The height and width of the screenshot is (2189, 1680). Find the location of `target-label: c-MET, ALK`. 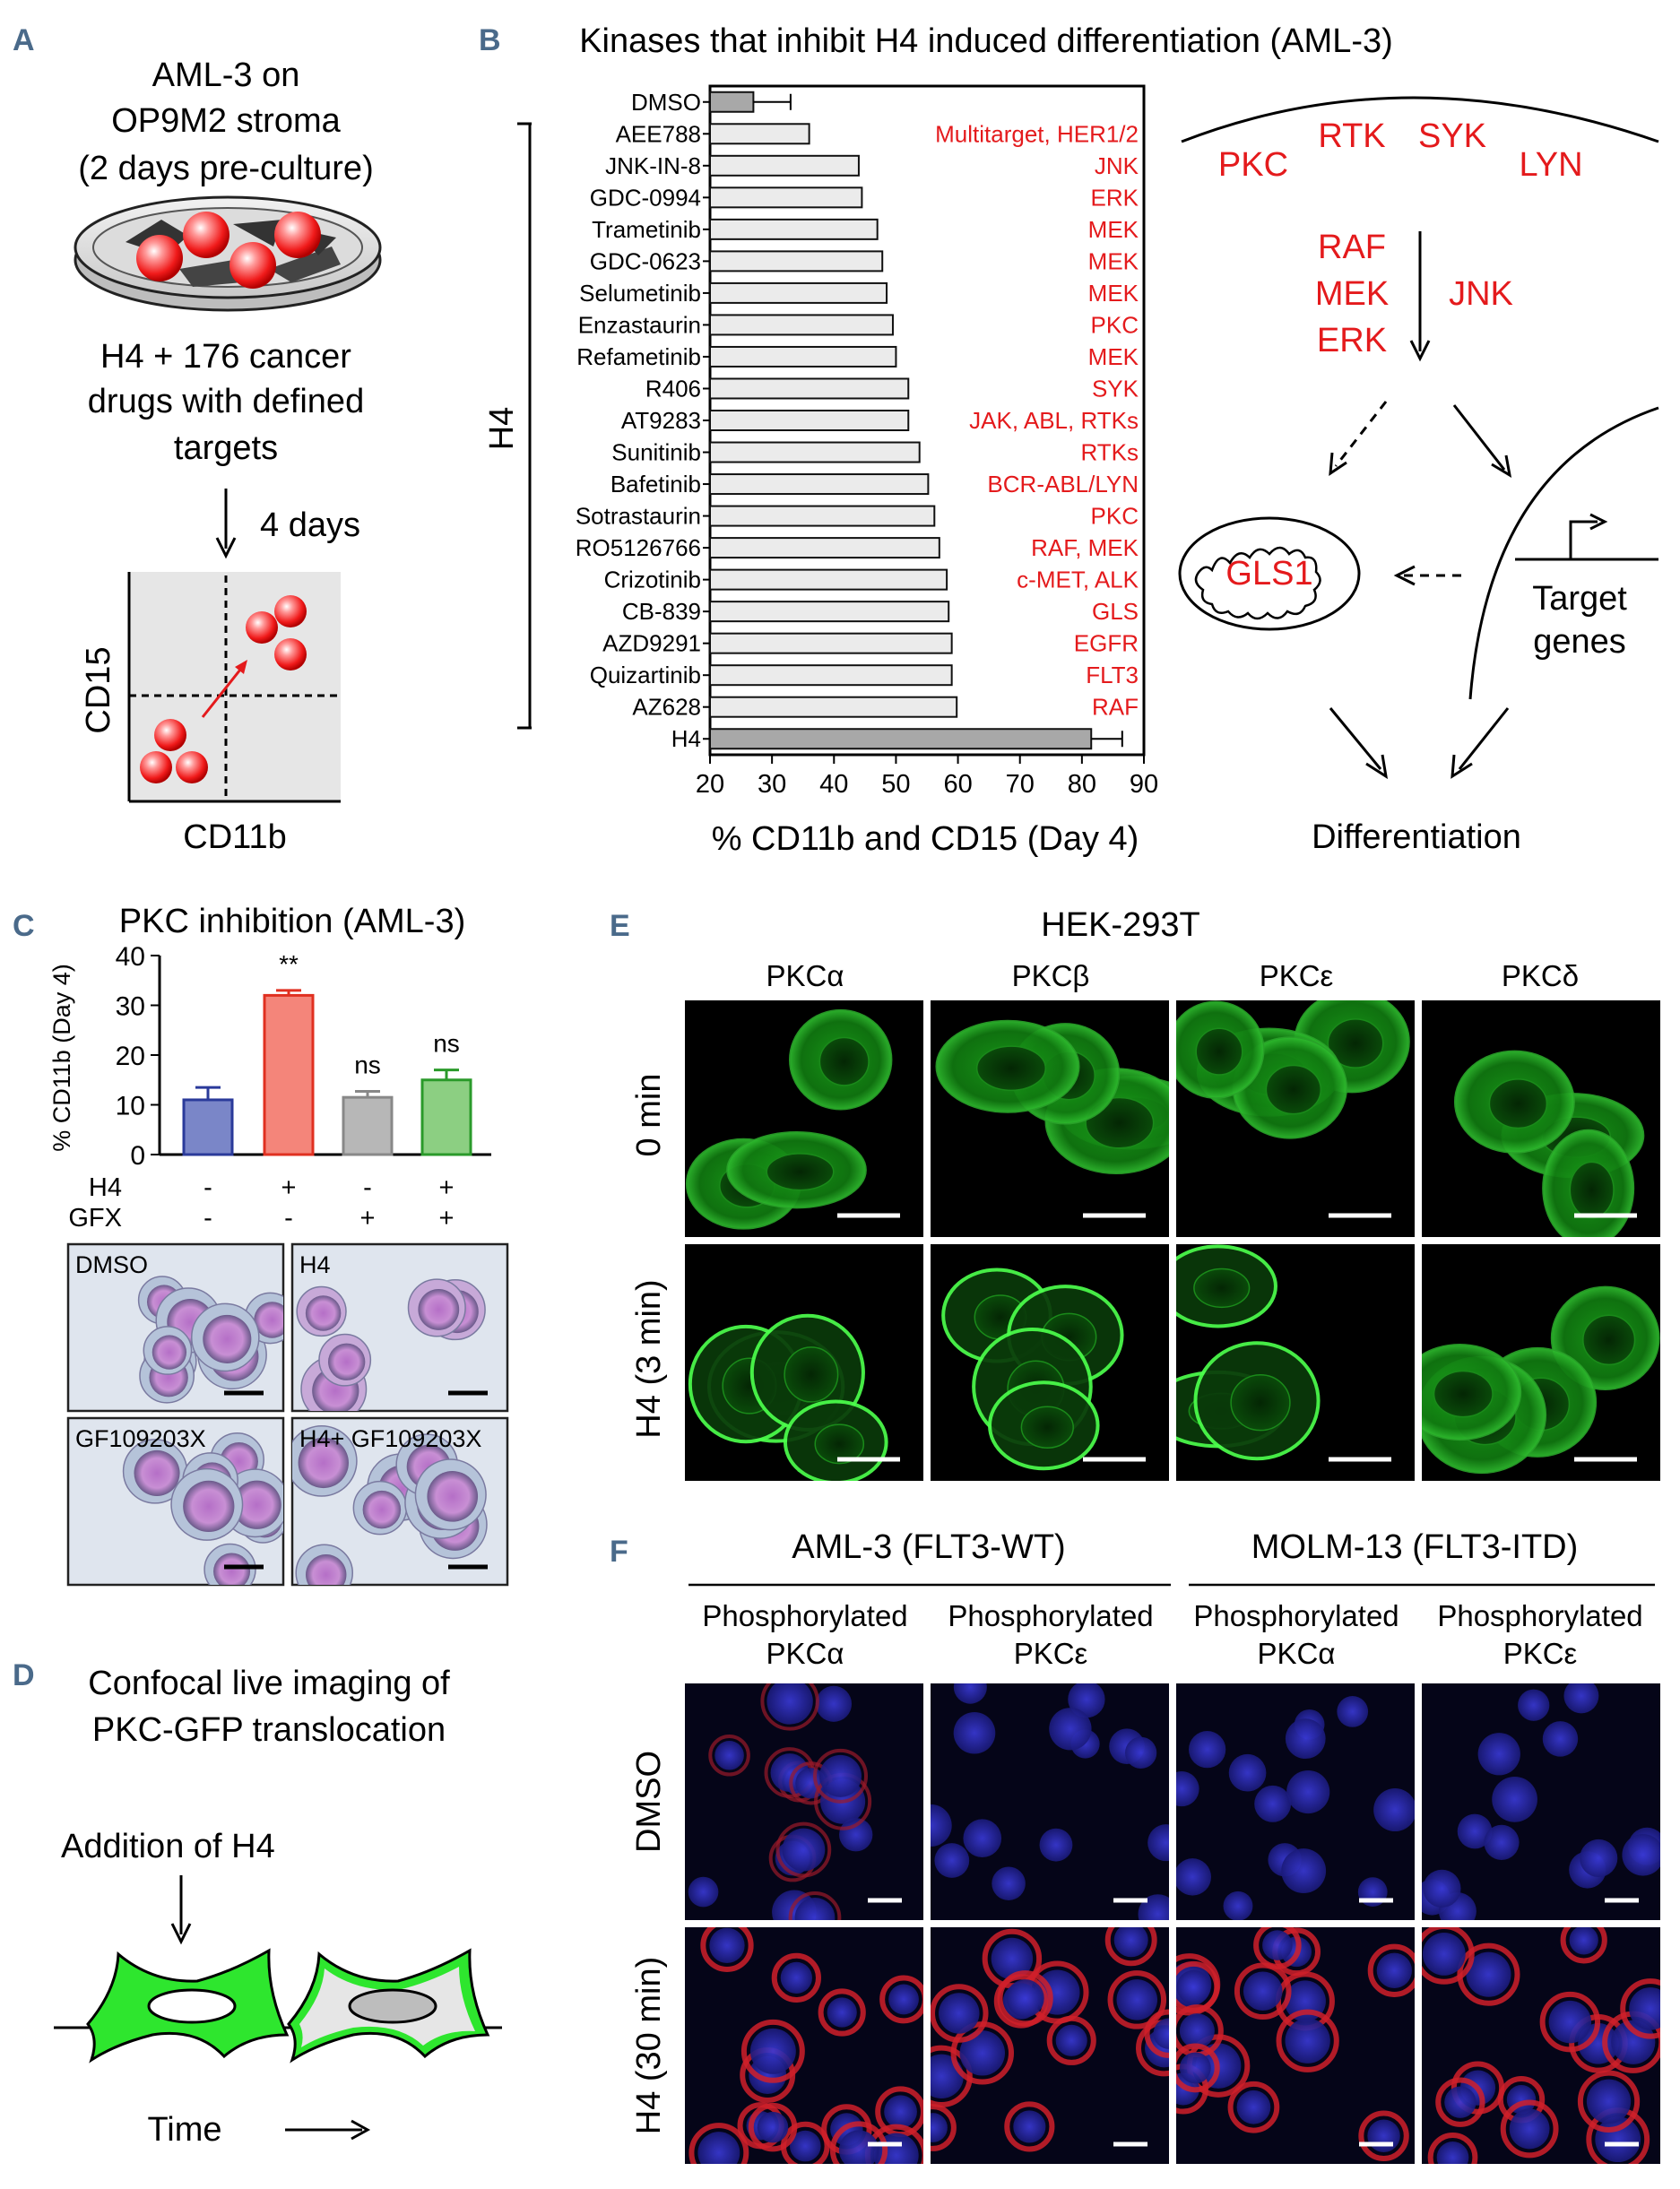

target-label: c-MET, ALK is located at coordinates (1078, 580).